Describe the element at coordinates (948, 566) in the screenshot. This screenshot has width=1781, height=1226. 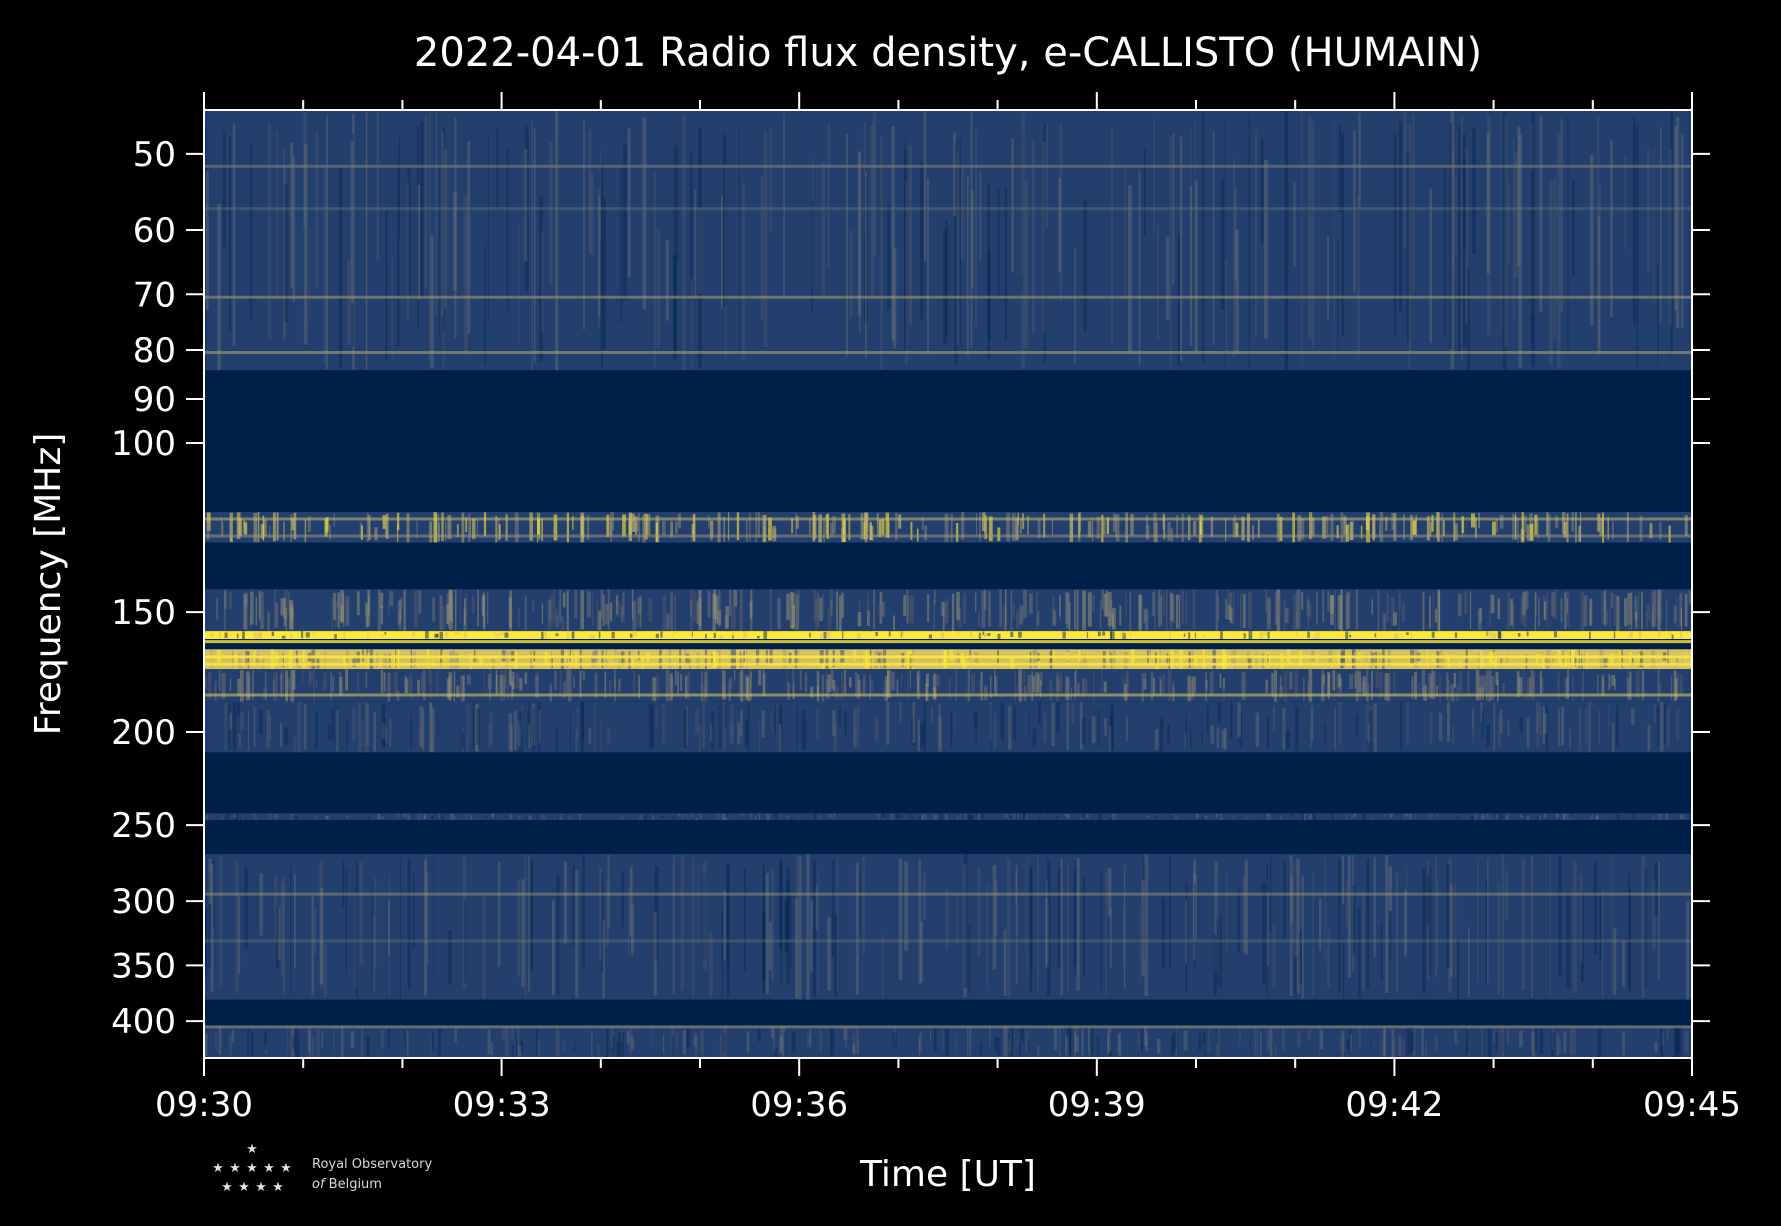
I see `frequency-band` at that location.